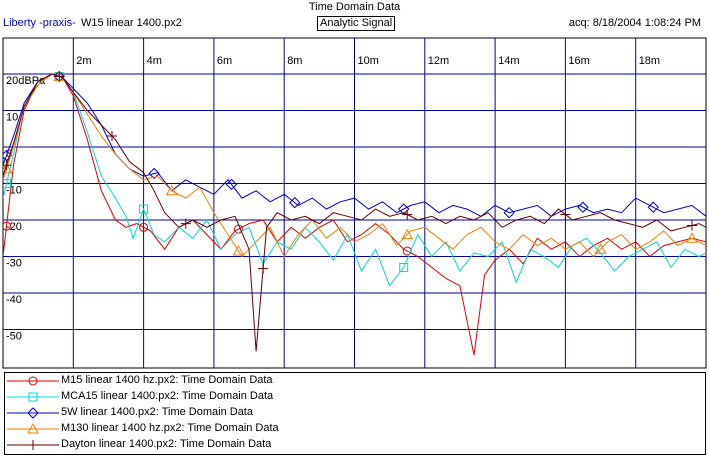 The width and height of the screenshot is (709, 457). Describe the element at coordinates (355, 445) in the screenshot. I see `legend-entry: Dayton linear 1400.px2: Time Domain Data` at that location.